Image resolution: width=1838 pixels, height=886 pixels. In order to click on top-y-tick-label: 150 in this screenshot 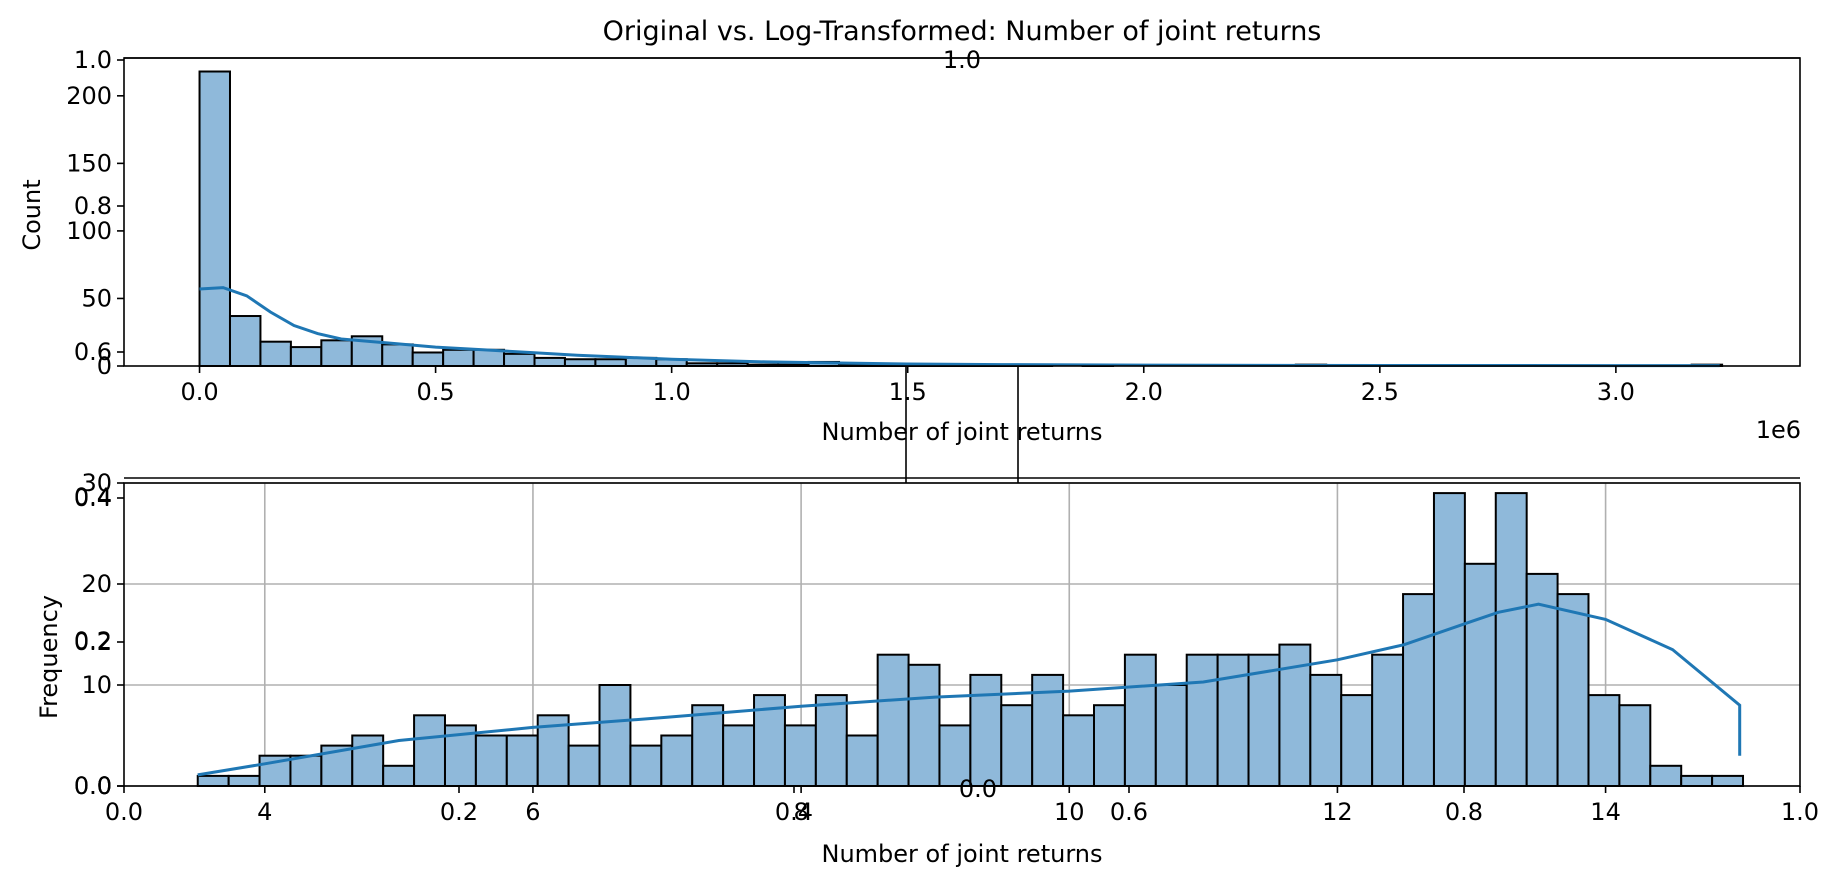, I will do `click(89, 163)`.